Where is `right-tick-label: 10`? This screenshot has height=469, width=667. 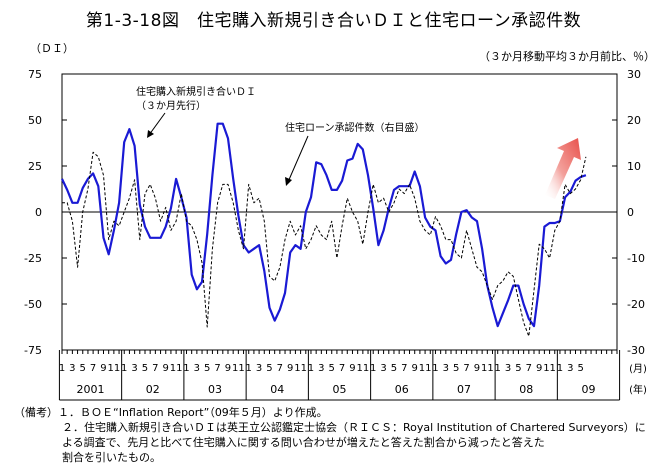
right-tick-label: 10 is located at coordinates (634, 166).